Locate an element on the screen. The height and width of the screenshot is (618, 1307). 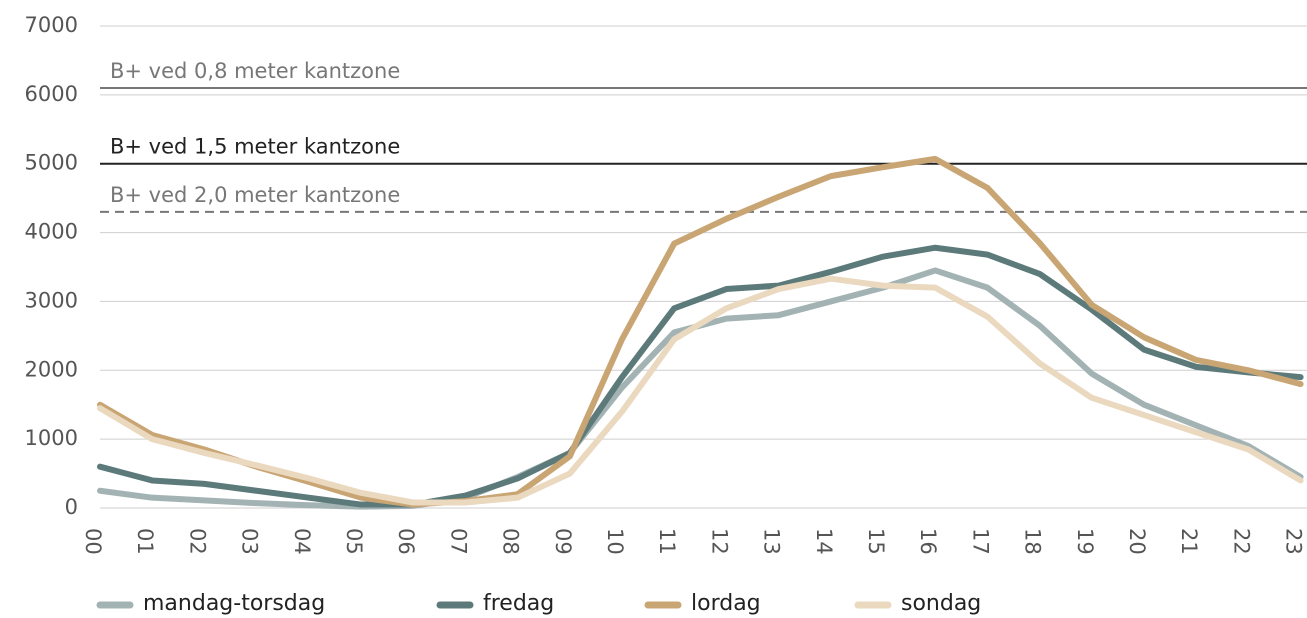
x-tick-label: 10 is located at coordinates (615, 541).